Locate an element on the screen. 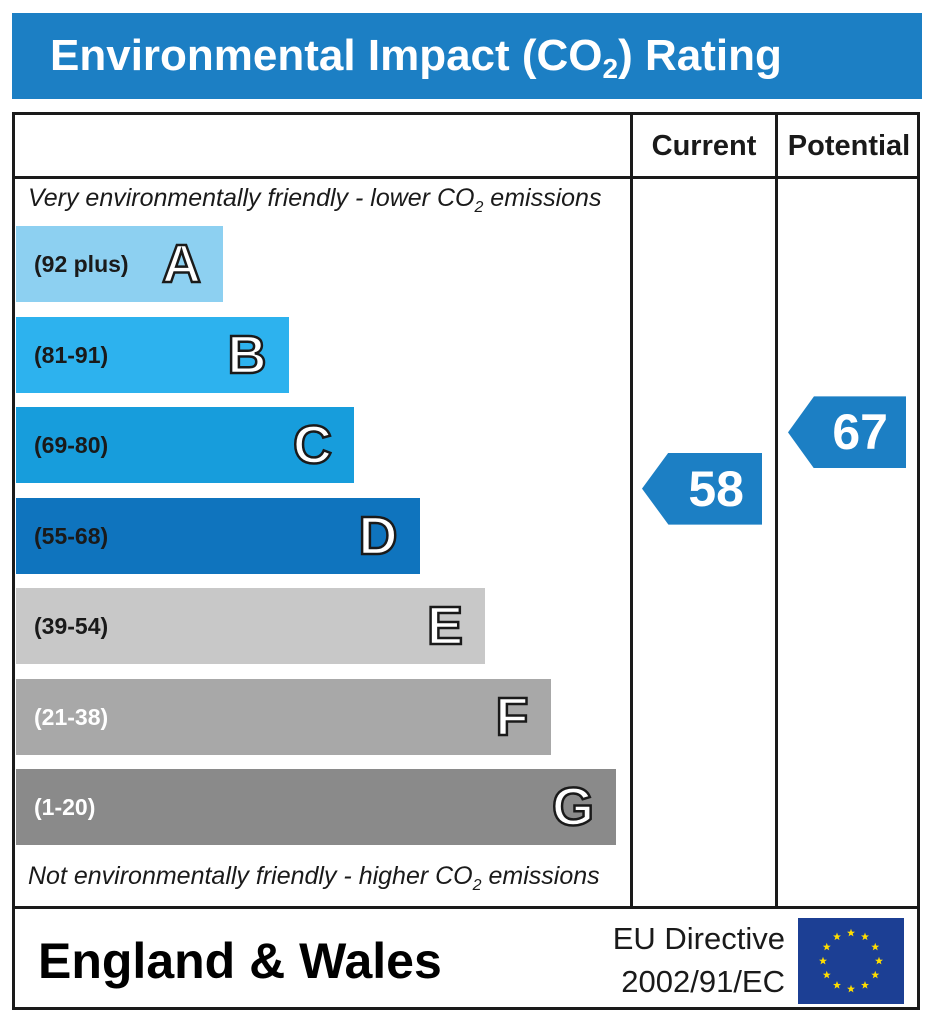 Image resolution: width=933 pixels, height=1024 pixels. eu-stars-icon is located at coordinates (851, 960).